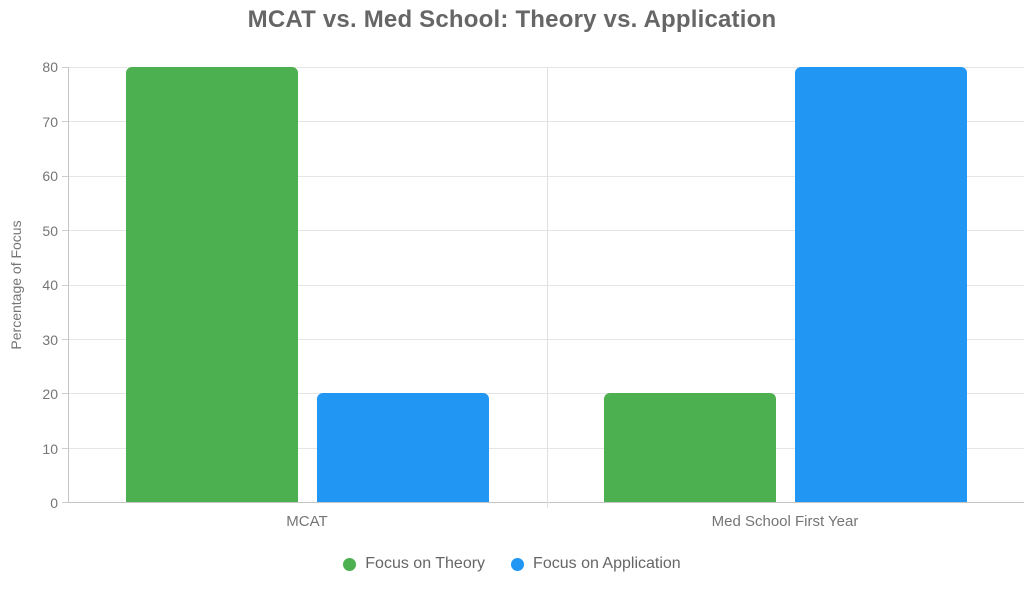  Describe the element at coordinates (607, 563) in the screenshot. I see `legend-label: Focus on Application` at that location.